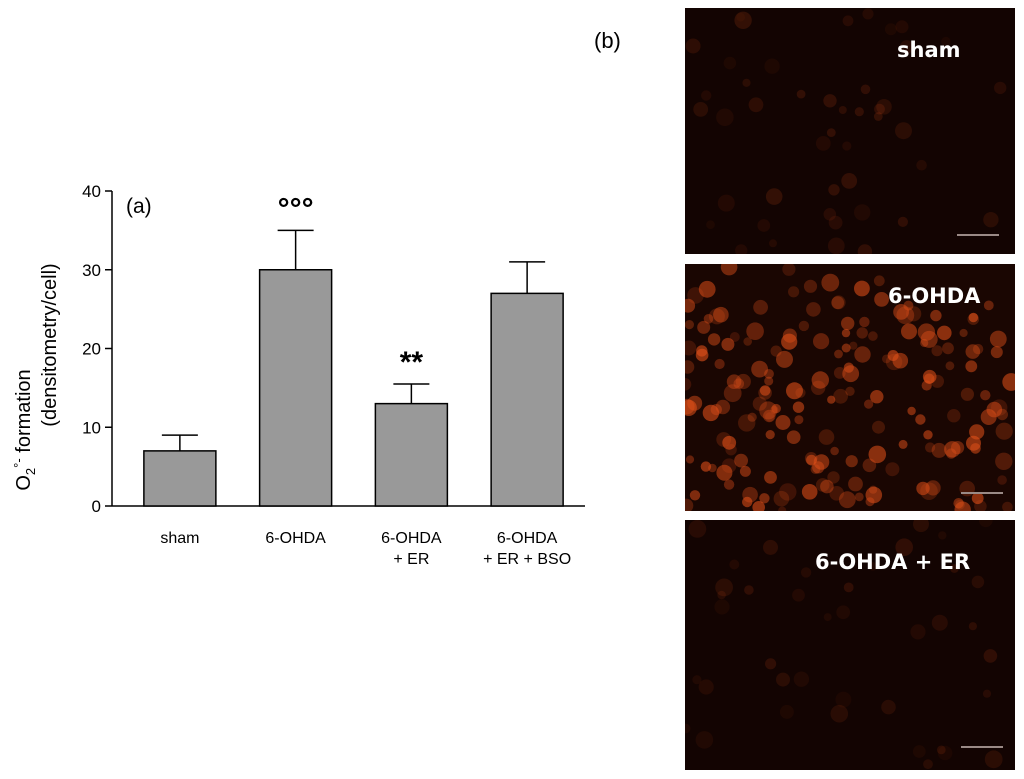 The width and height of the screenshot is (1024, 779). Describe the element at coordinates (91, 349) in the screenshot. I see `y-tick-label: 20` at that location.